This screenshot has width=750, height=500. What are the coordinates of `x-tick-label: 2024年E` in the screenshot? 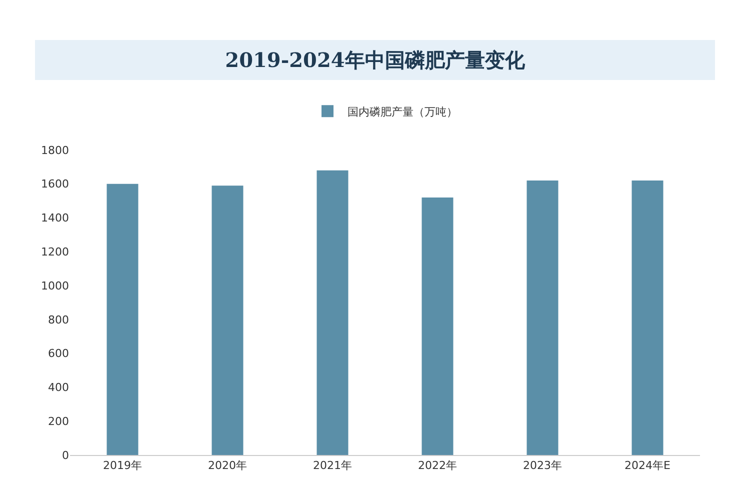 It's located at (647, 465).